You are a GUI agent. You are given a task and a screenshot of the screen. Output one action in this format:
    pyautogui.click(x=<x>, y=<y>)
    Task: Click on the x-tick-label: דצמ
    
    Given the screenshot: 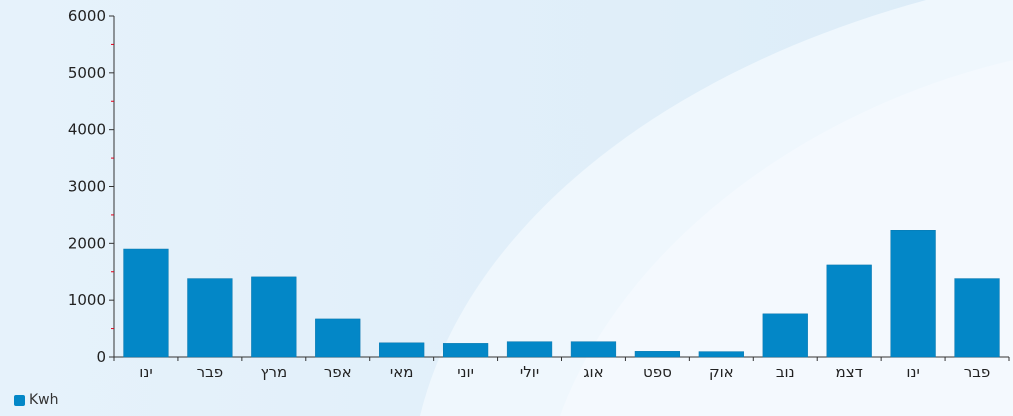 What is the action you would take?
    pyautogui.click(x=849, y=372)
    